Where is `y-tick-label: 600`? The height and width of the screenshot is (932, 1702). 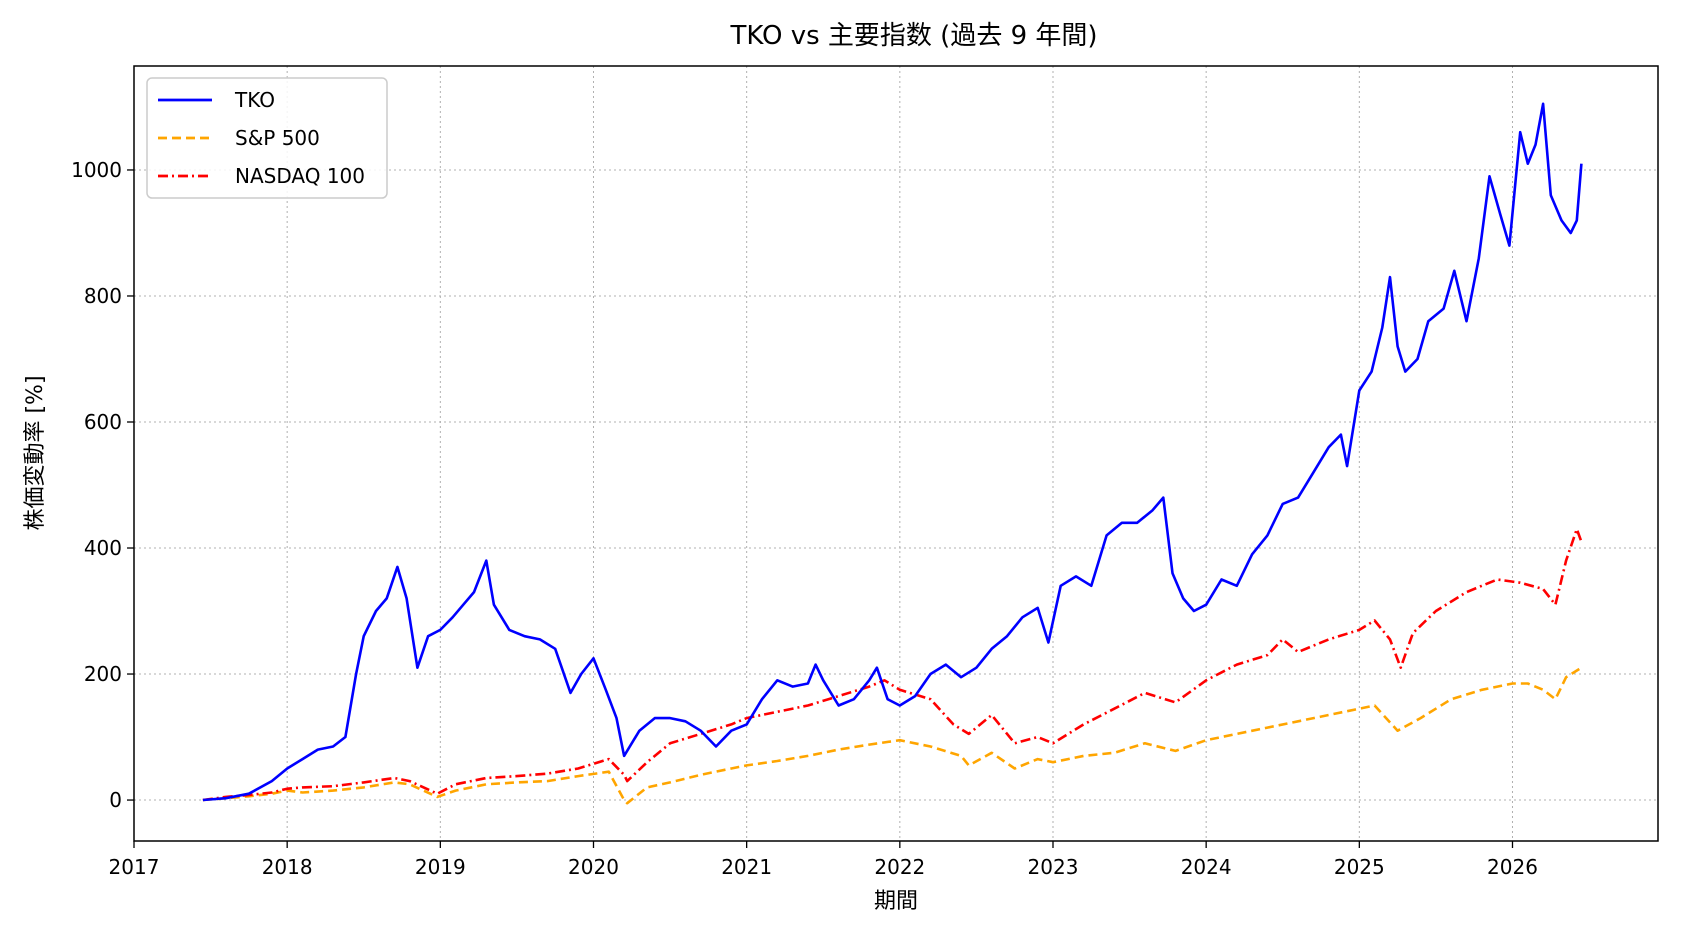
y-tick-label: 600 is located at coordinates (103, 422).